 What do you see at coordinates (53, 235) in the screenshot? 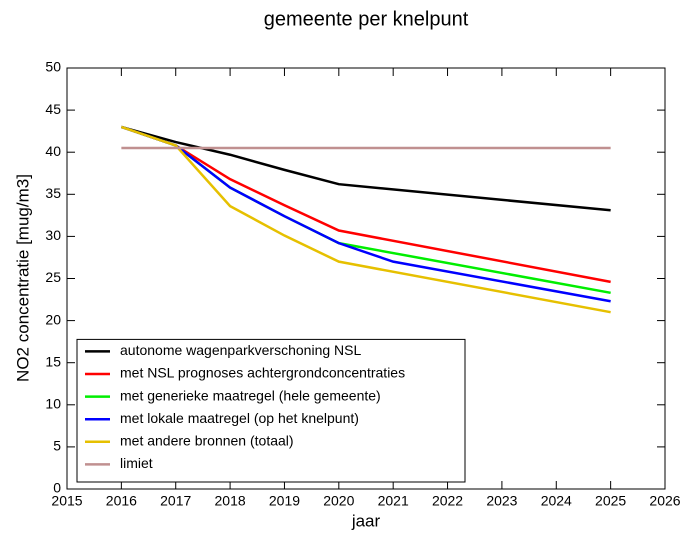
I see `y-tick-label: 30` at bounding box center [53, 235].